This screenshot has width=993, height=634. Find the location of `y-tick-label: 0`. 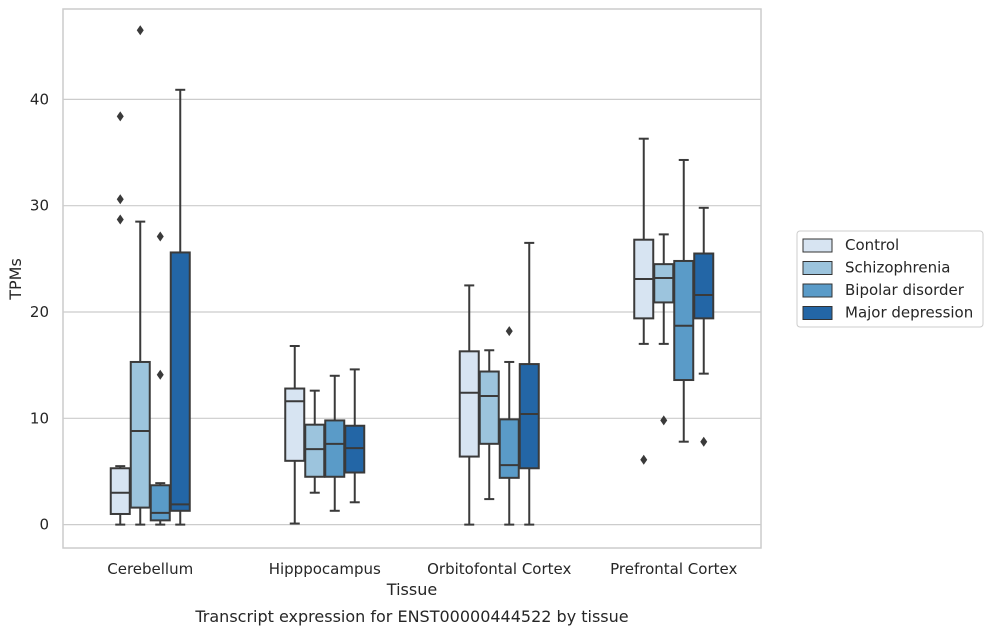

y-tick-label: 0 is located at coordinates (44, 525).